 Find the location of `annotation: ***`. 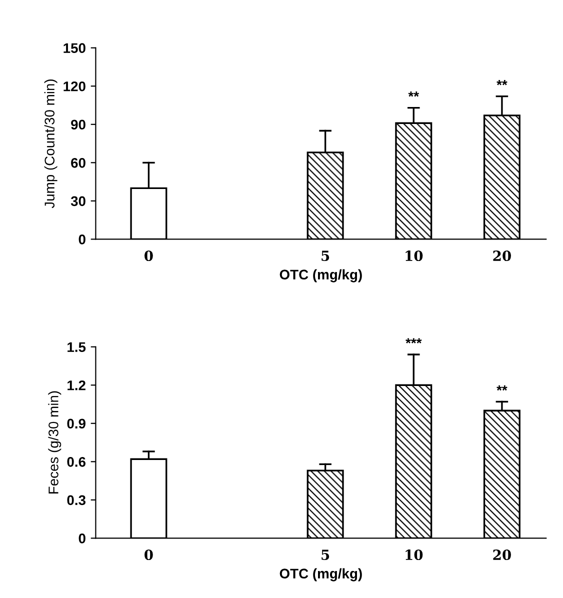

annotation: *** is located at coordinates (414, 341).